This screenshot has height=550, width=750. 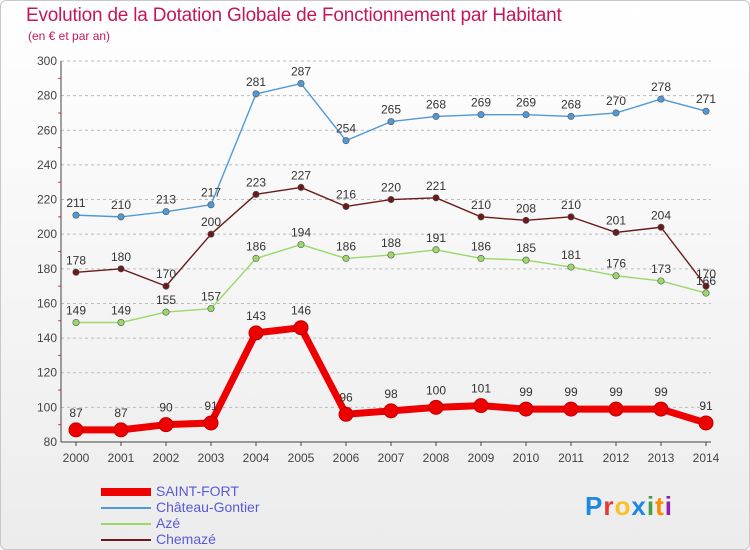 What do you see at coordinates (661, 458) in the screenshot?
I see `x-tick-label: 2013` at bounding box center [661, 458].